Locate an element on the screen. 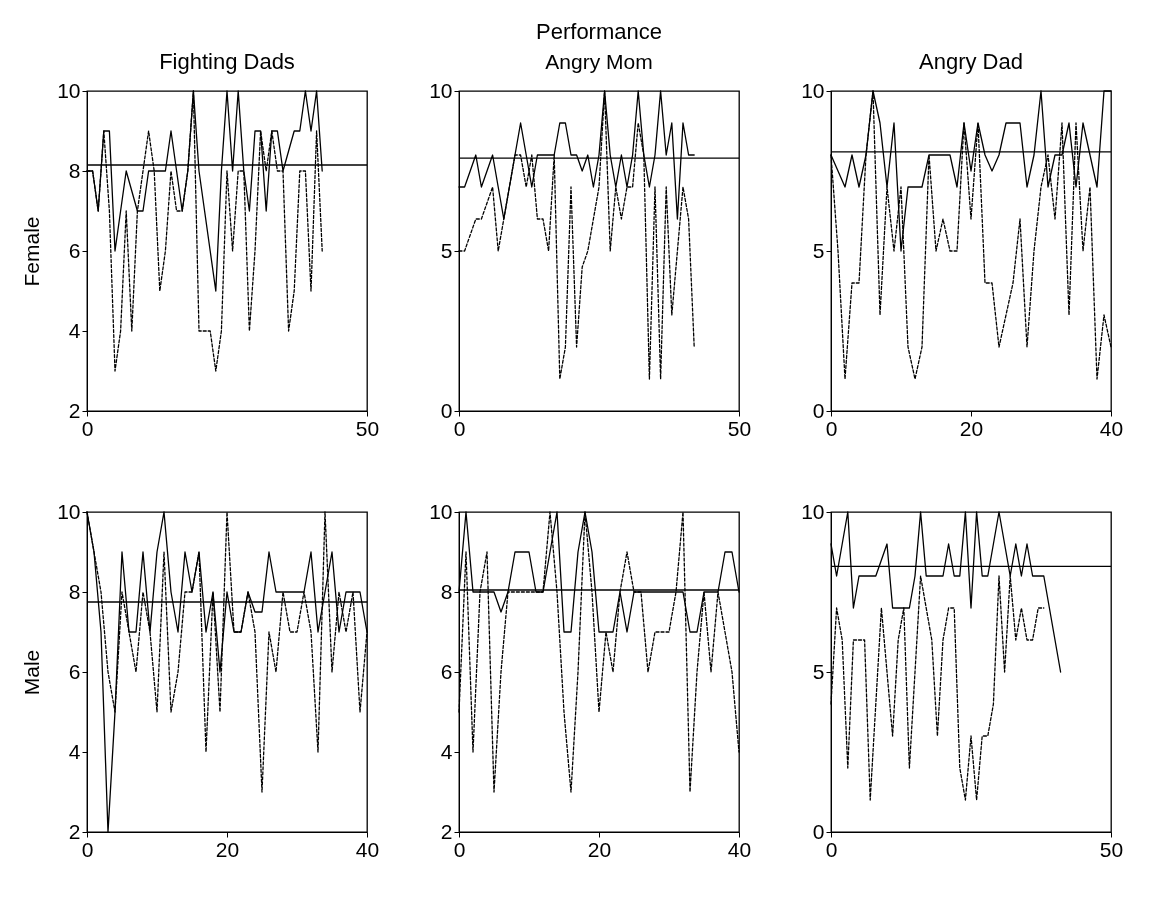  y-axis-title: Male is located at coordinates (32, 672).